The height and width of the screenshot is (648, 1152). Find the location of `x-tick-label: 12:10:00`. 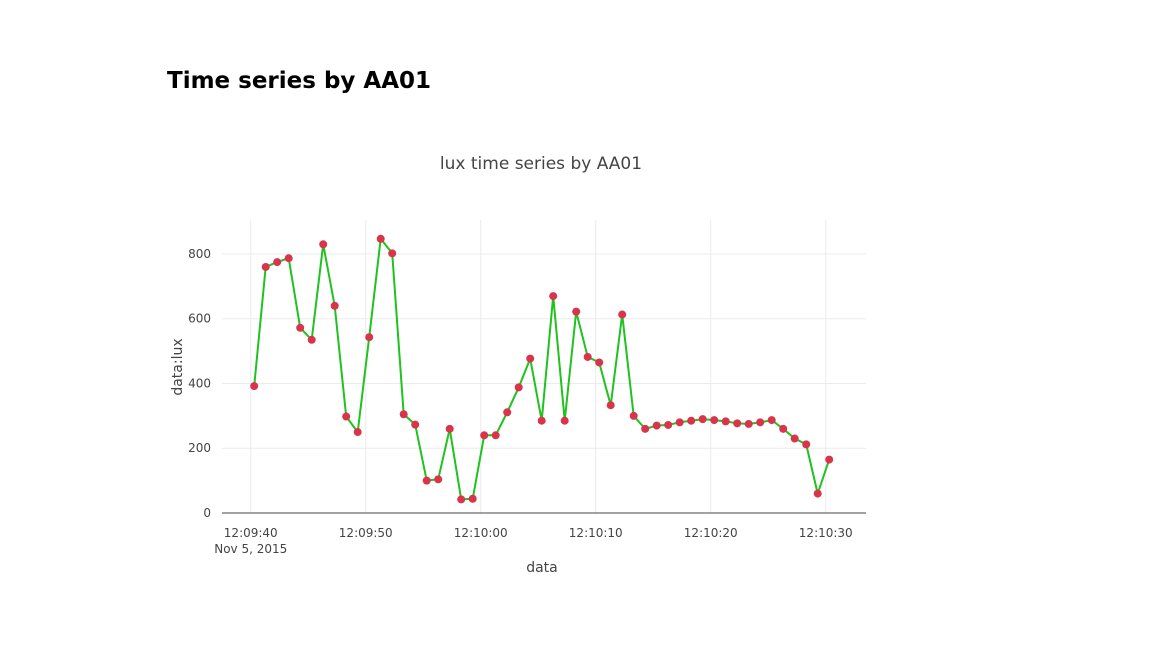

x-tick-label: 12:10:00 is located at coordinates (481, 533).